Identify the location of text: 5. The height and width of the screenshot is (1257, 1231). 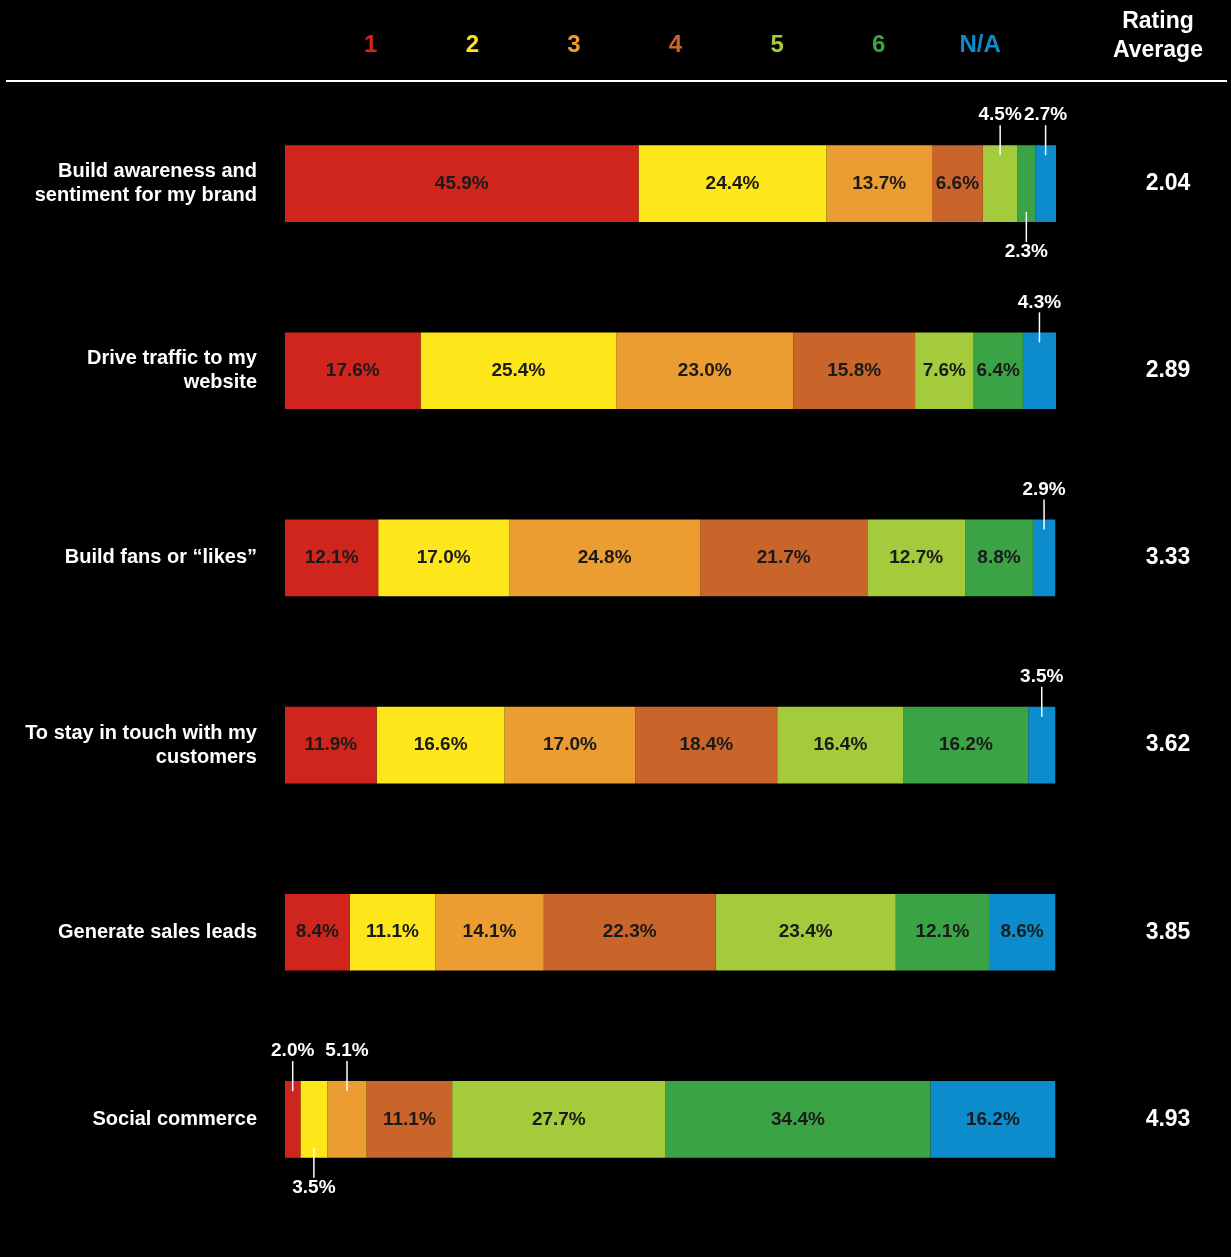
(777, 44).